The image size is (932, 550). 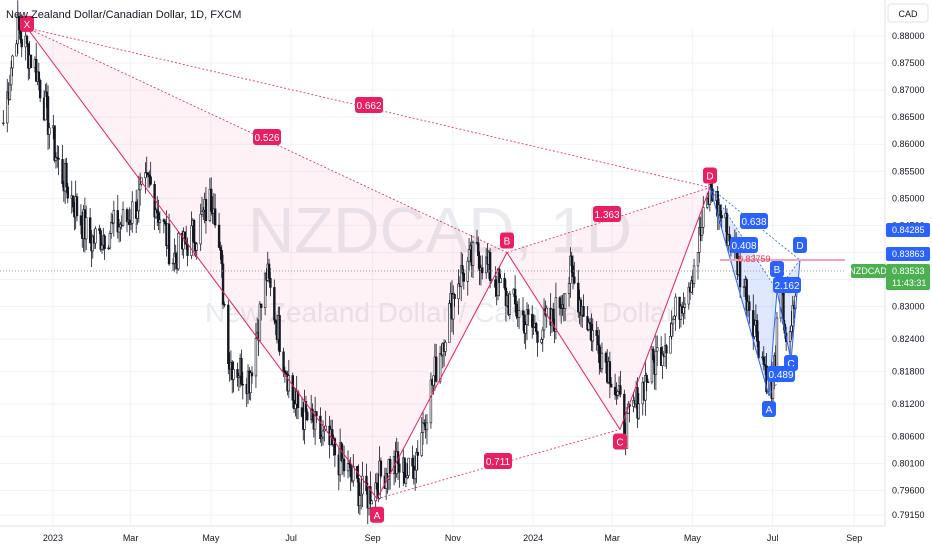 I want to click on currency-button-label: CAD, so click(x=908, y=14).